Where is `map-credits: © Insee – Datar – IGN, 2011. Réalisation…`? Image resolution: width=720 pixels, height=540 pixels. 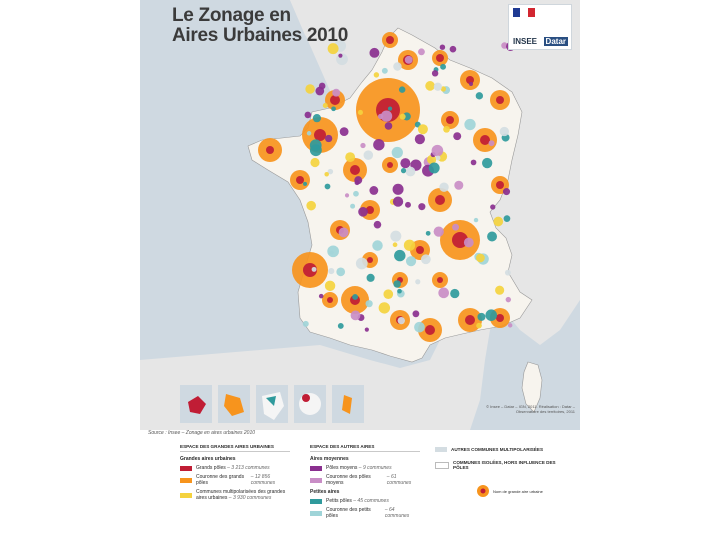
map-credits: © Insee – Datar – IGN, 2011. Réalisation… is located at coordinates (530, 409).